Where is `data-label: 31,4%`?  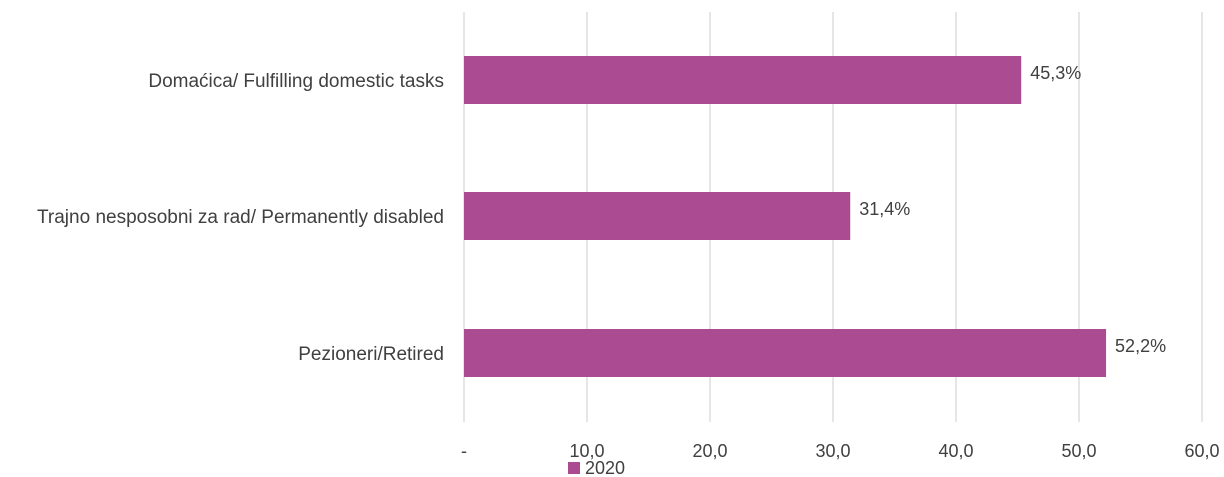 data-label: 31,4% is located at coordinates (884, 209).